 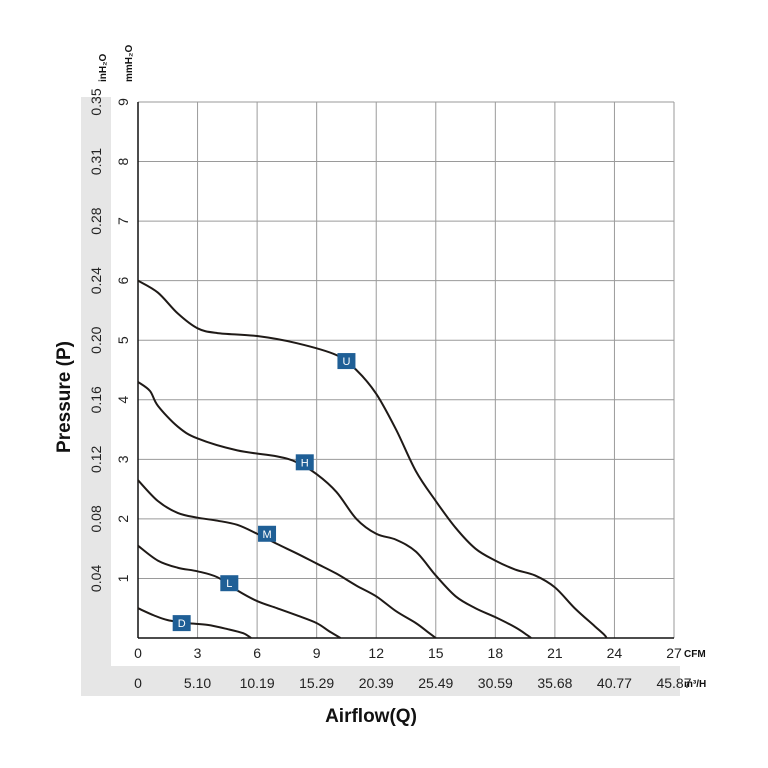 I want to click on y-tick-label-secondary: 0.12, so click(x=96, y=458).